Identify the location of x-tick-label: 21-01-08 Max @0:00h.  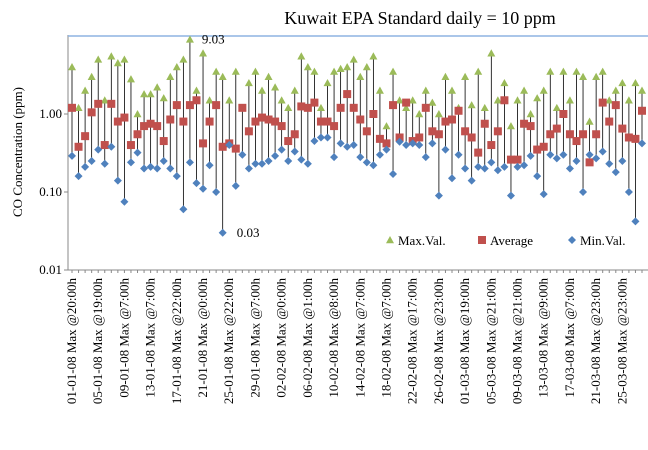
(202, 338).